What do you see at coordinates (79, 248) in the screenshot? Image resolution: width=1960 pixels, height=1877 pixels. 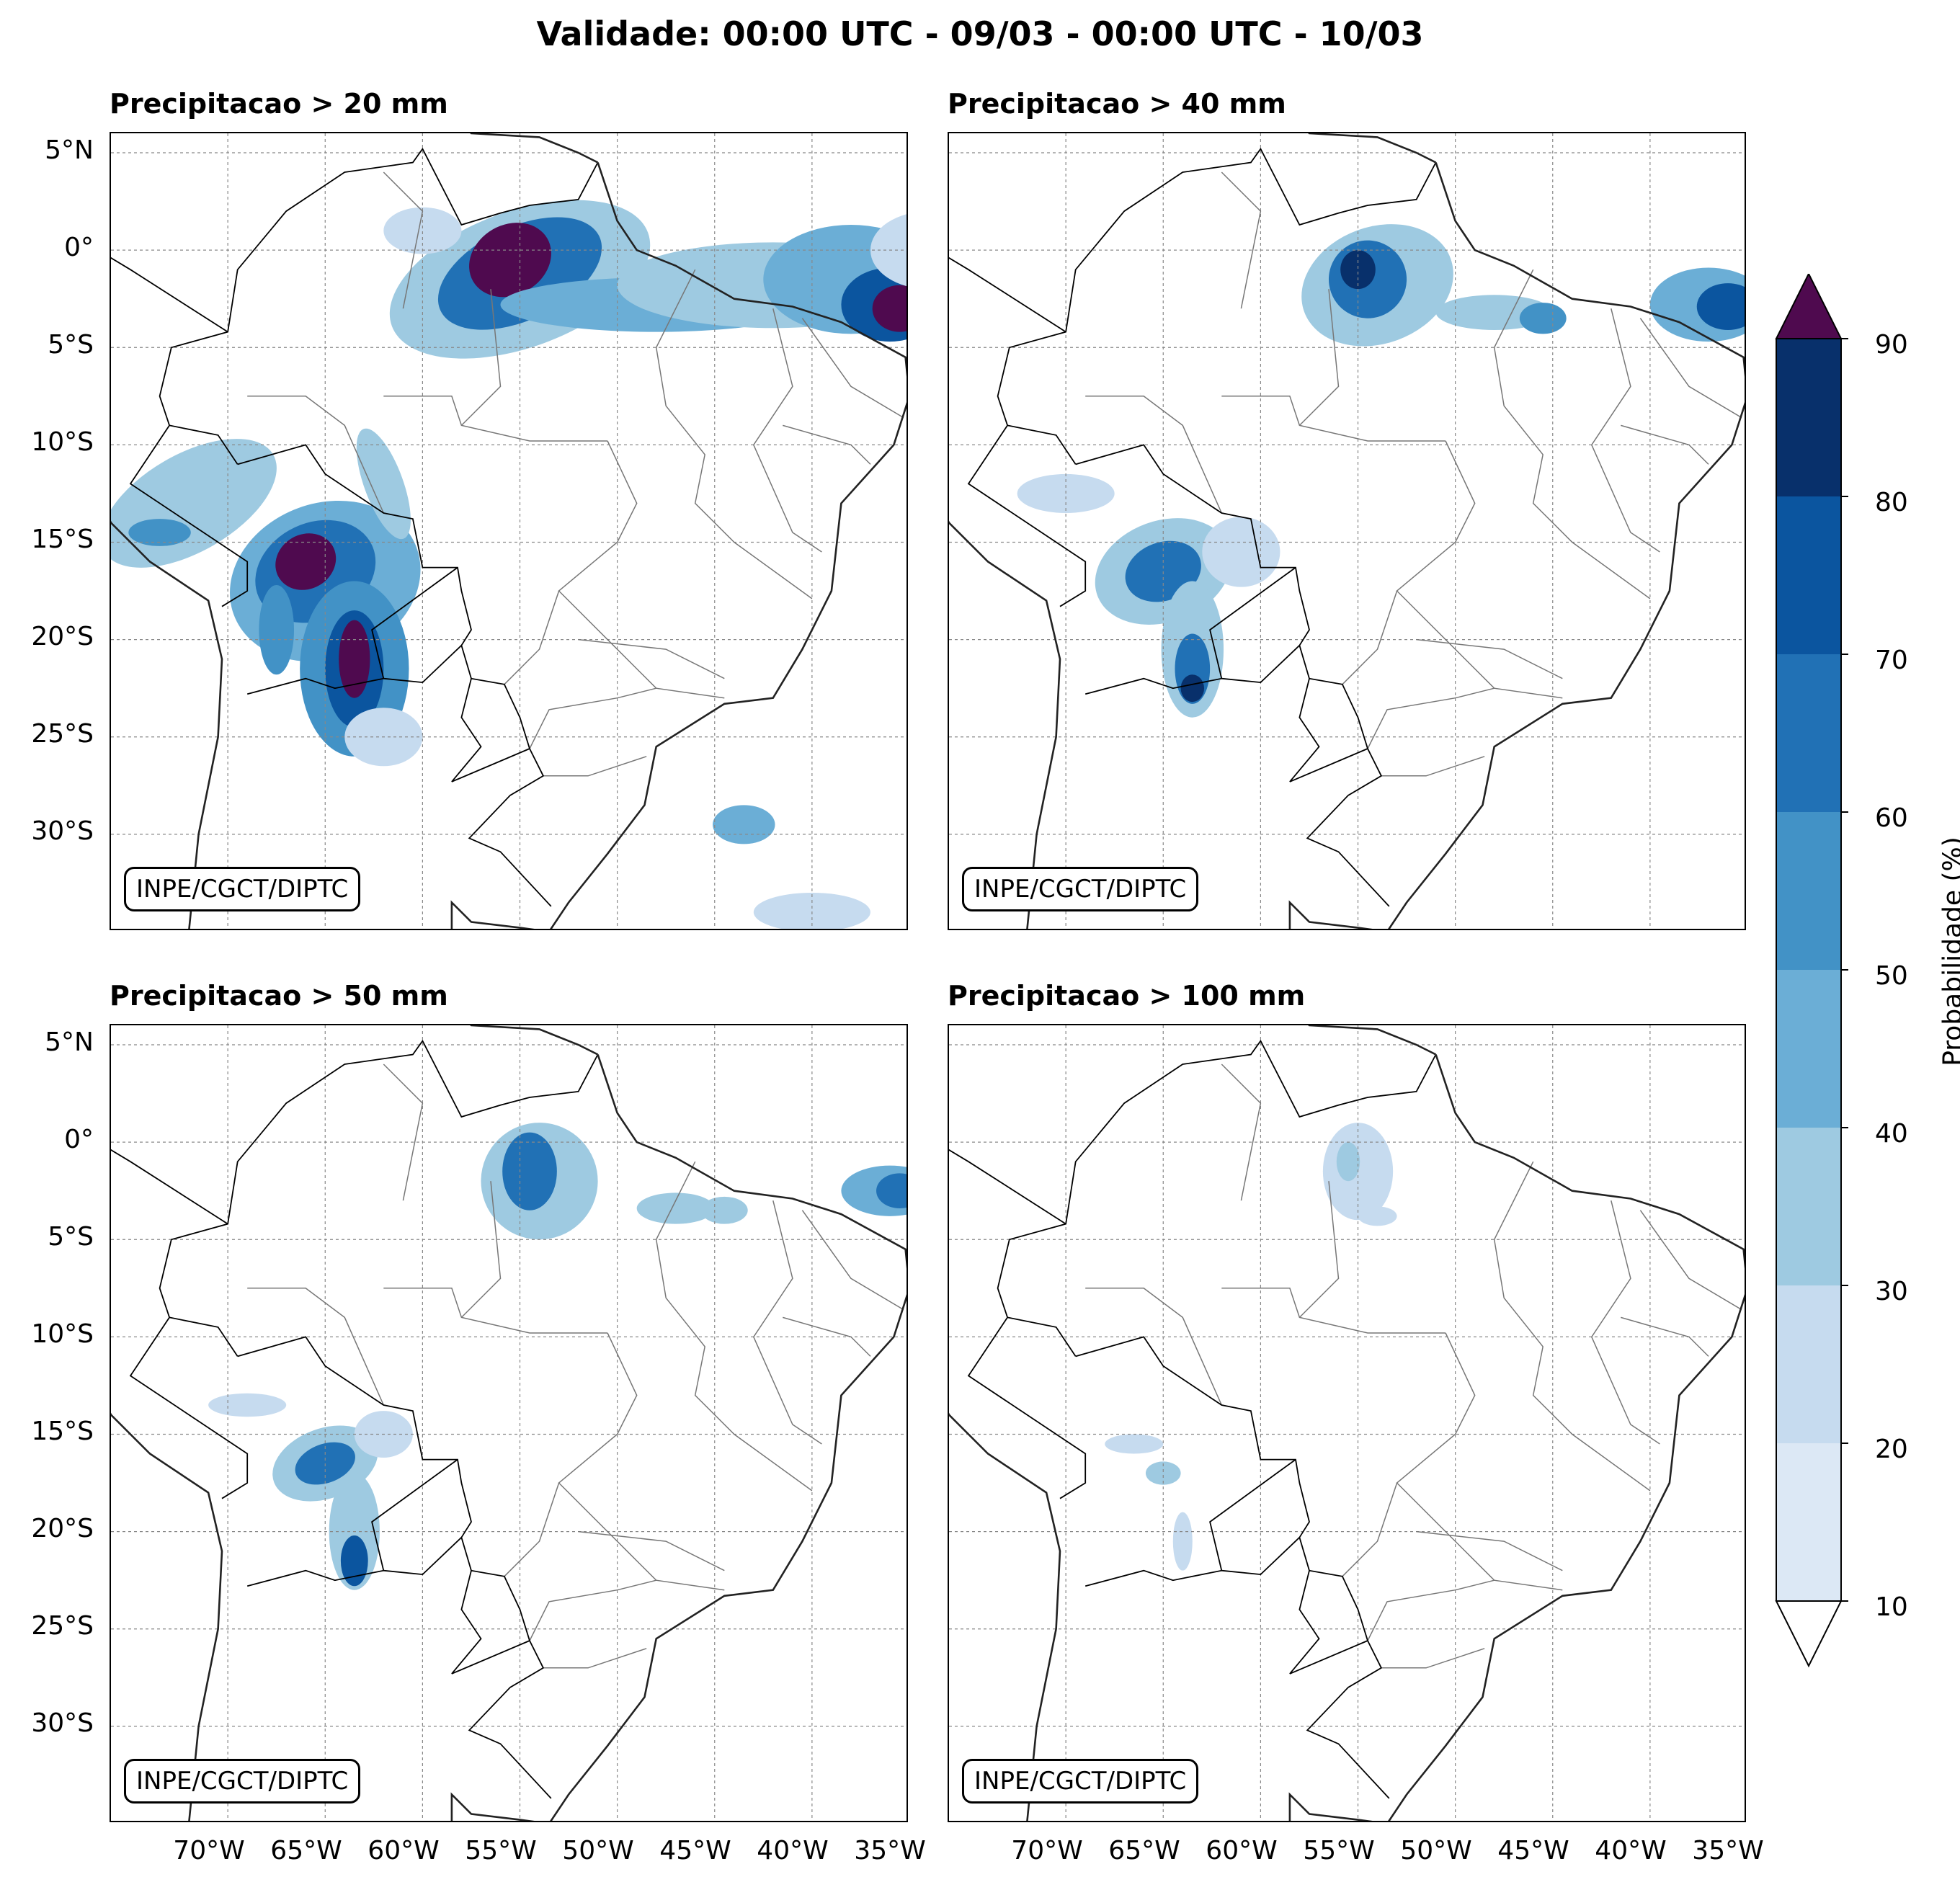 I see `lat-tick-label: 0°` at bounding box center [79, 248].